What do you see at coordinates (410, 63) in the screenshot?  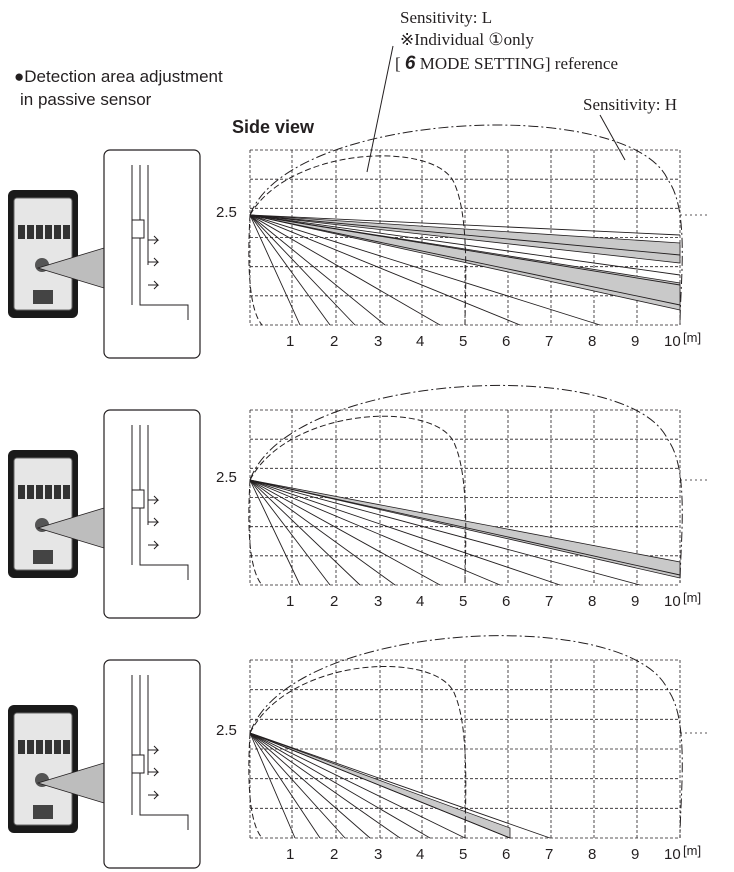 I see `reference-number: 6` at bounding box center [410, 63].